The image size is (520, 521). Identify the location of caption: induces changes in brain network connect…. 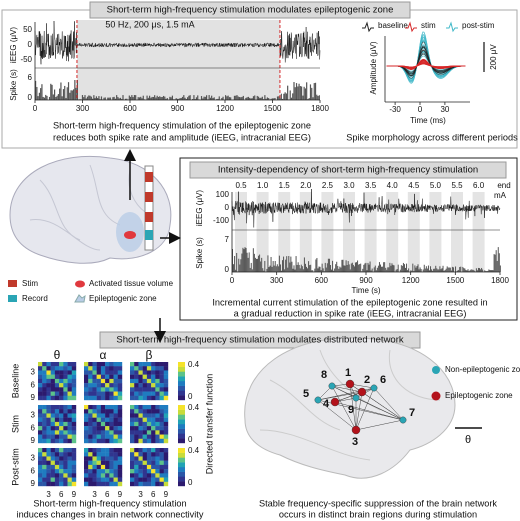
(110, 514).